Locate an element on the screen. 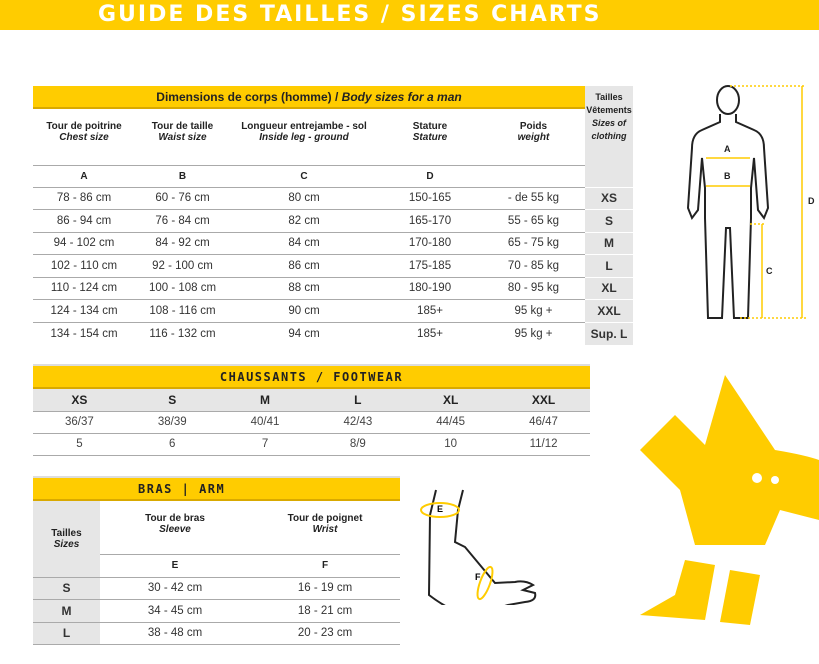 The image size is (819, 664). footwear-size-header: S is located at coordinates (172, 400).